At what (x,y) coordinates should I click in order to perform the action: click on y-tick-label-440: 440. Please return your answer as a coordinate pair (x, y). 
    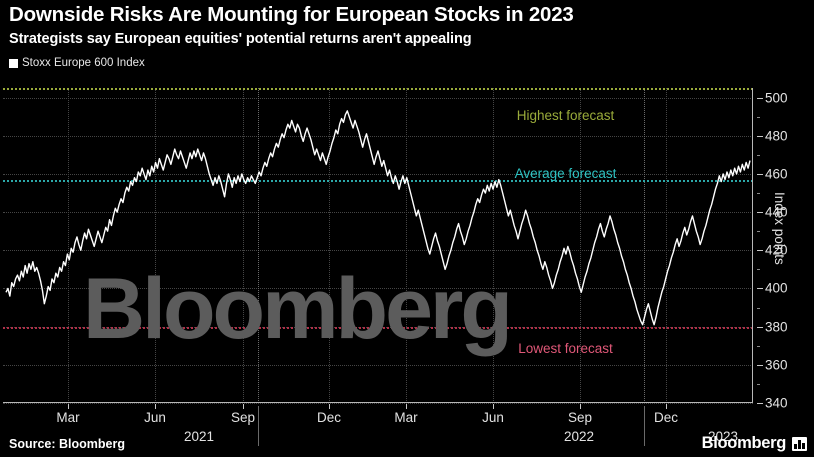
    Looking at the image, I should click on (776, 212).